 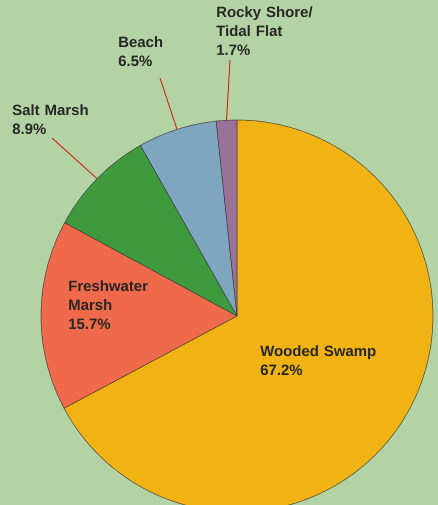 I want to click on data-label: 1.7%, so click(x=233, y=49).